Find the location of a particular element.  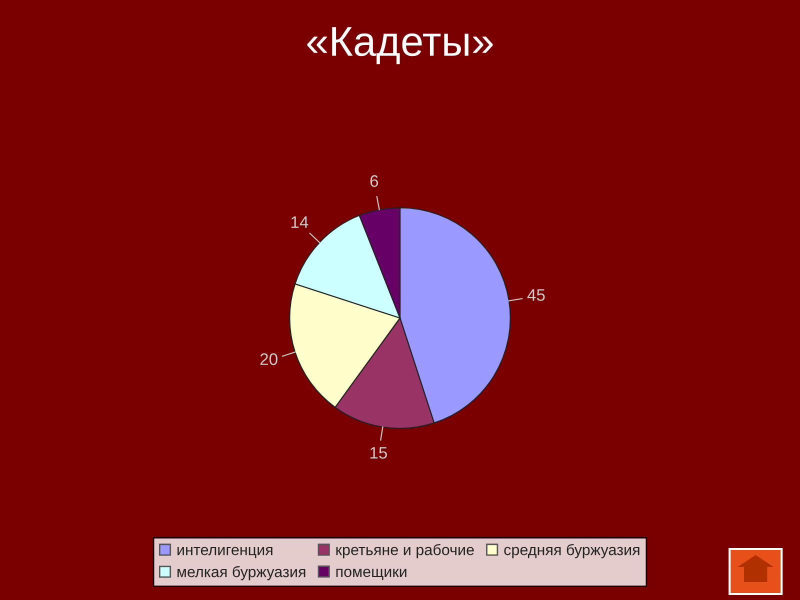

chart-title: «Кадеты» is located at coordinates (400, 45).